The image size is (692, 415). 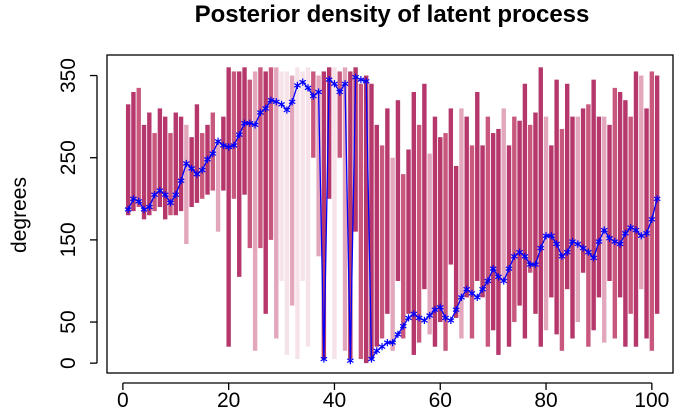 What do you see at coordinates (123, 400) in the screenshot?
I see `x-tick-label: 0` at bounding box center [123, 400].